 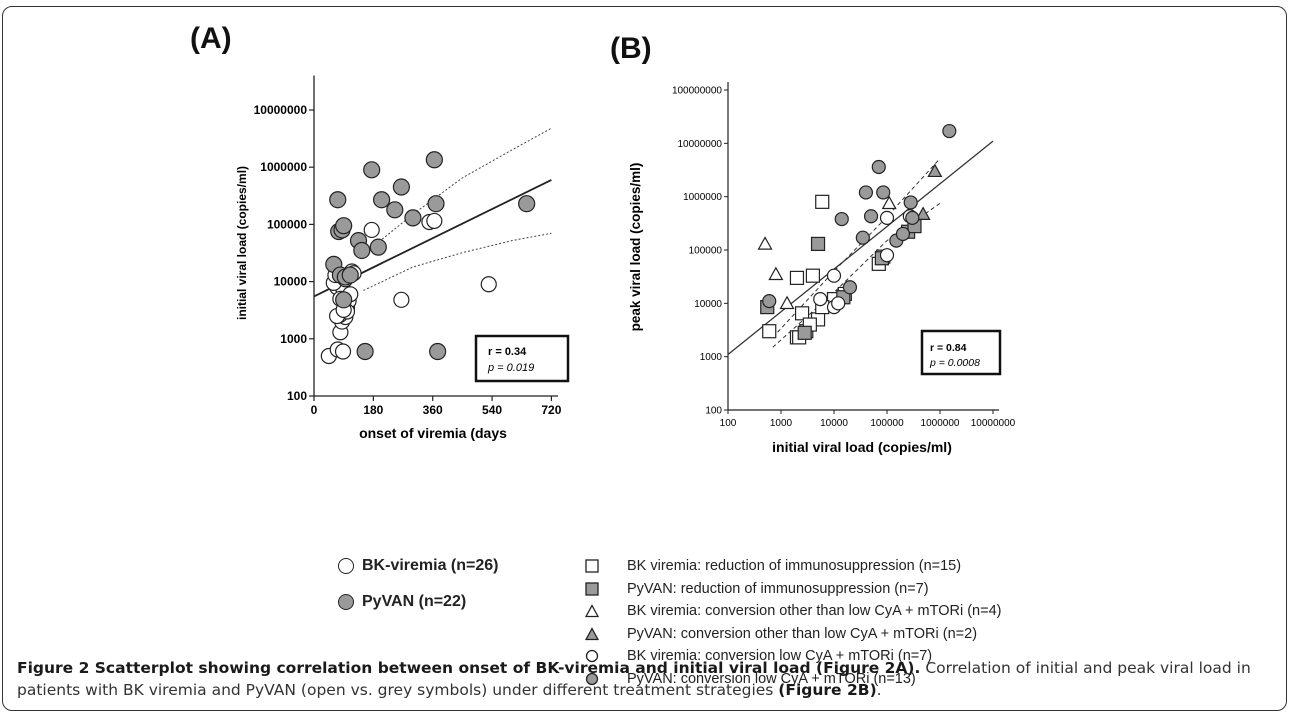 I want to click on chart-b-y-tick-label: 10000, so click(x=708, y=304).